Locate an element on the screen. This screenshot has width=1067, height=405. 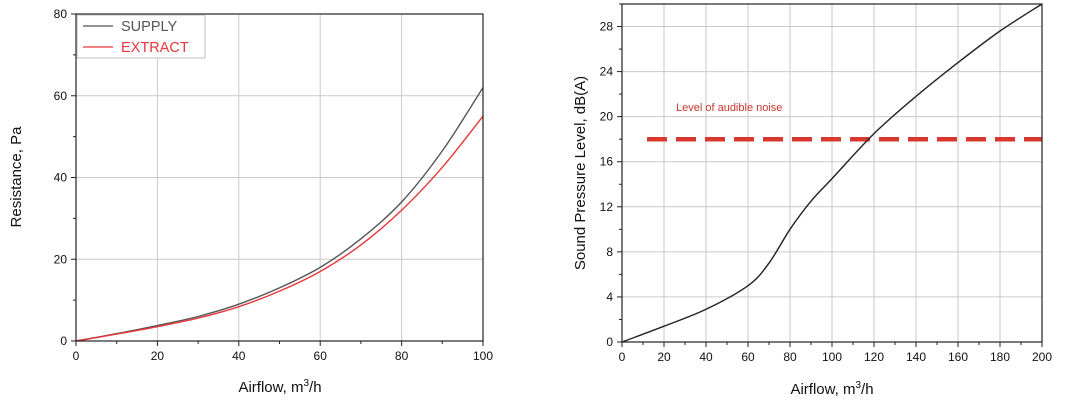
sound-ytick-label: 24 is located at coordinates (607, 72).